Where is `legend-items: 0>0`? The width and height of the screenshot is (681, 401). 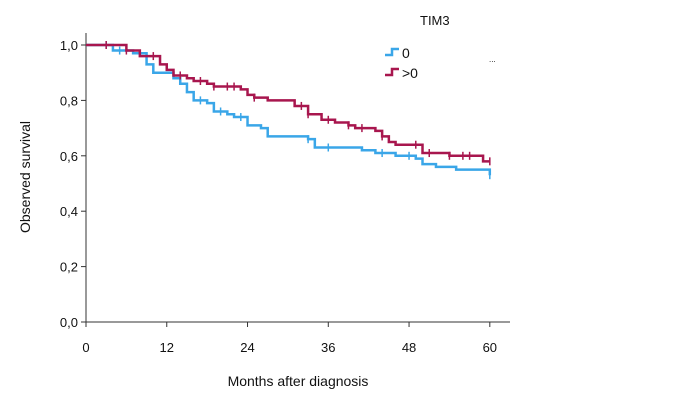 legend-items: 0>0 is located at coordinates (401, 63).